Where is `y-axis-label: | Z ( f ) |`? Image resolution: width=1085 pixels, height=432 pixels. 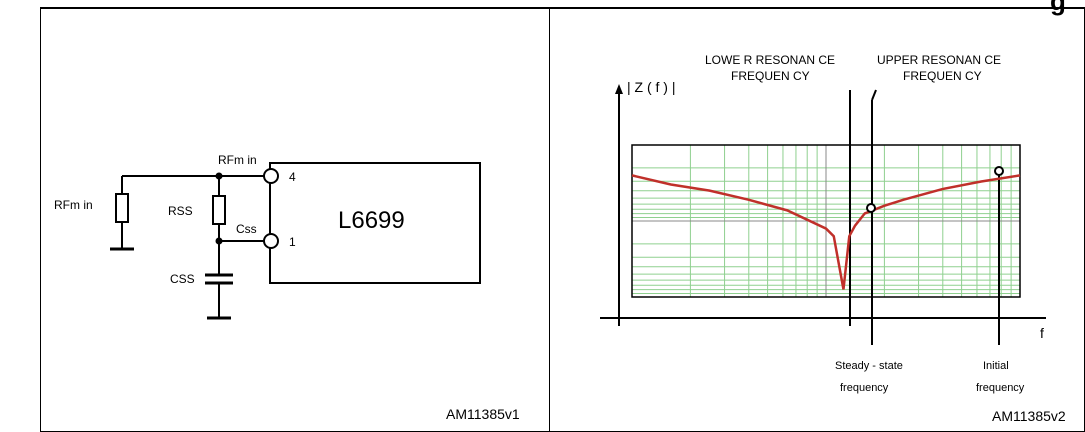
y-axis-label: | Z ( f ) | is located at coordinates (651, 87).